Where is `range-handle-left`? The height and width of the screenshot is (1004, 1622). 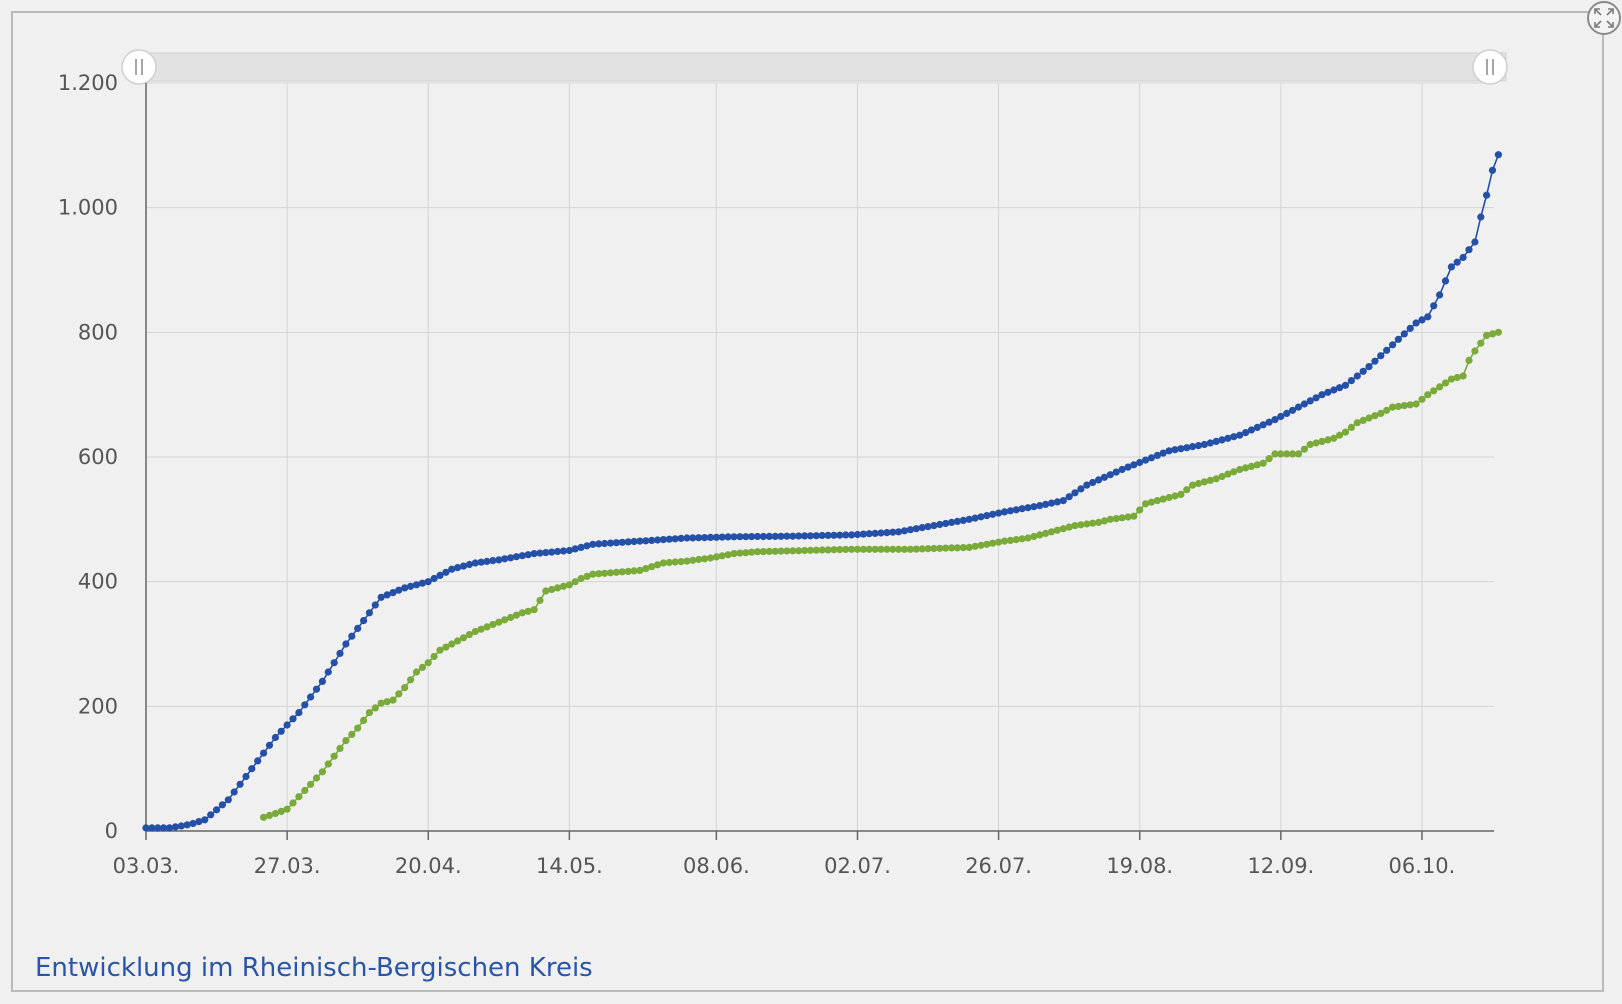 range-handle-left is located at coordinates (139, 67).